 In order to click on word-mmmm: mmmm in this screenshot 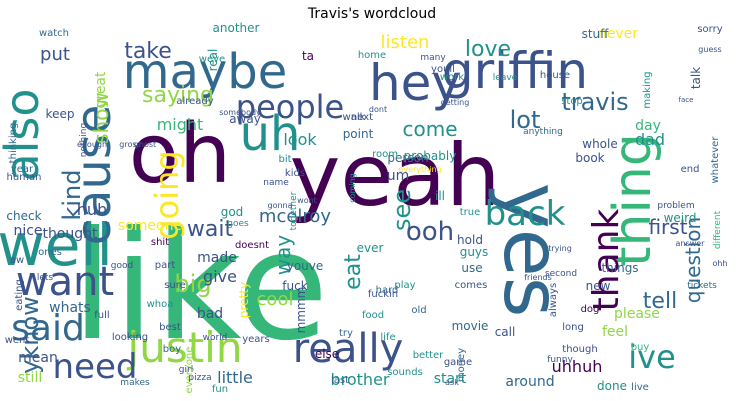, I will do `click(301, 310)`.